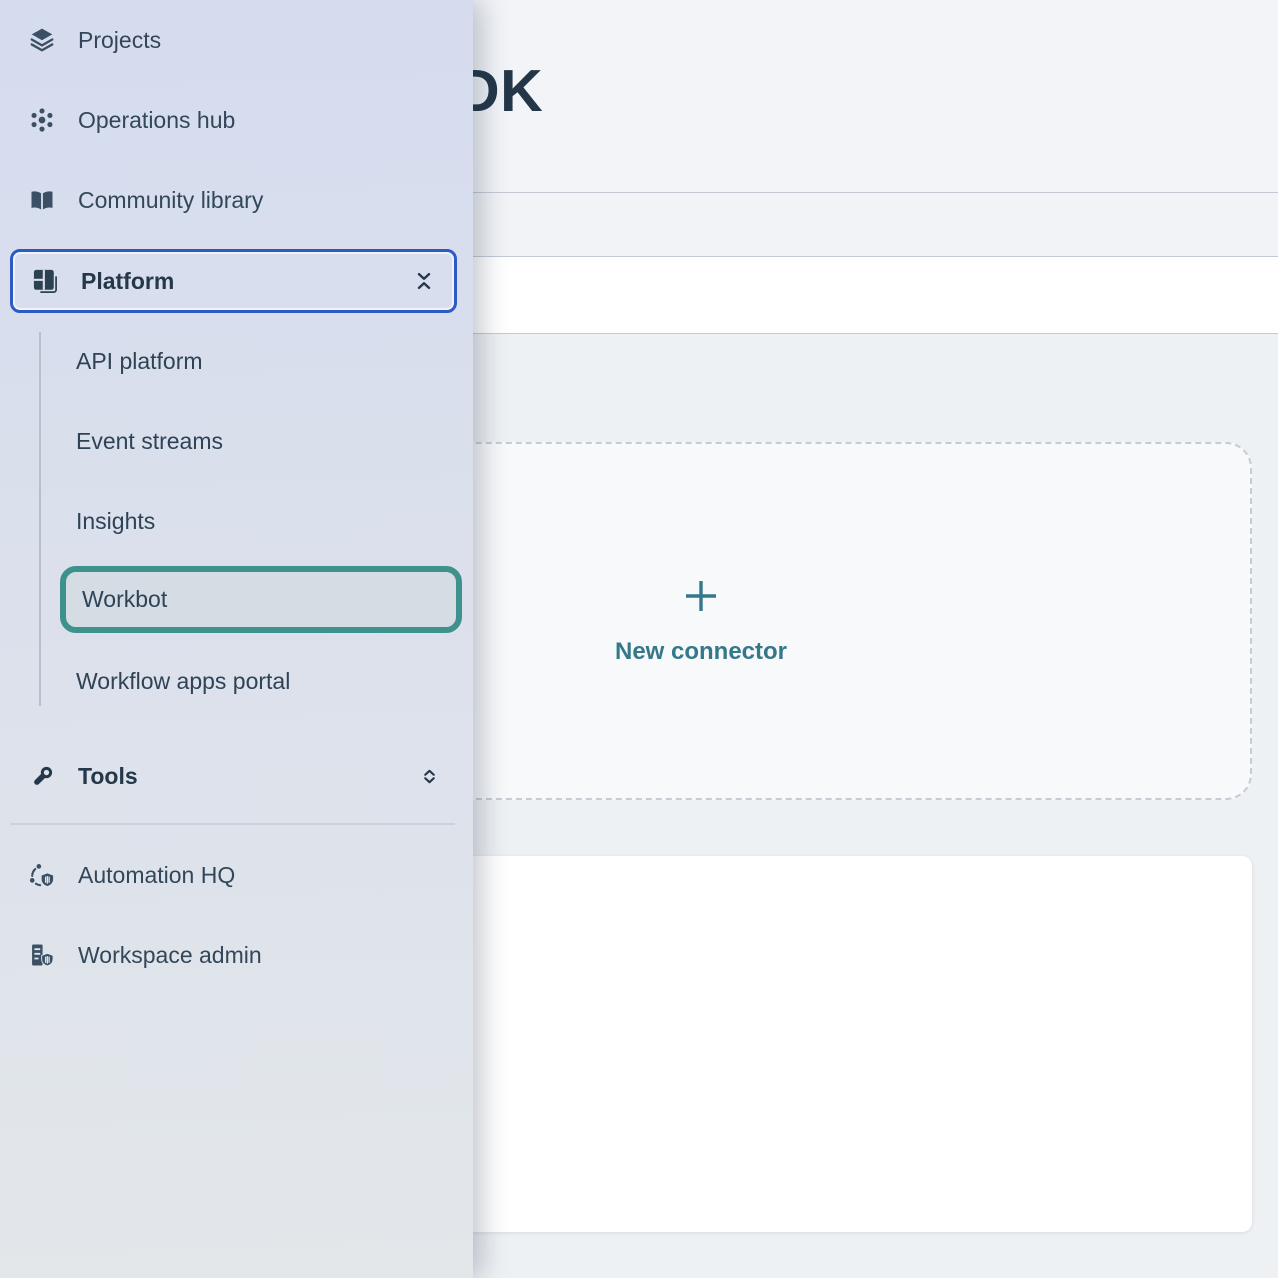 Image resolution: width=1278 pixels, height=1278 pixels. What do you see at coordinates (261, 599) in the screenshot?
I see `sidebar-item-workbot: Workbot` at bounding box center [261, 599].